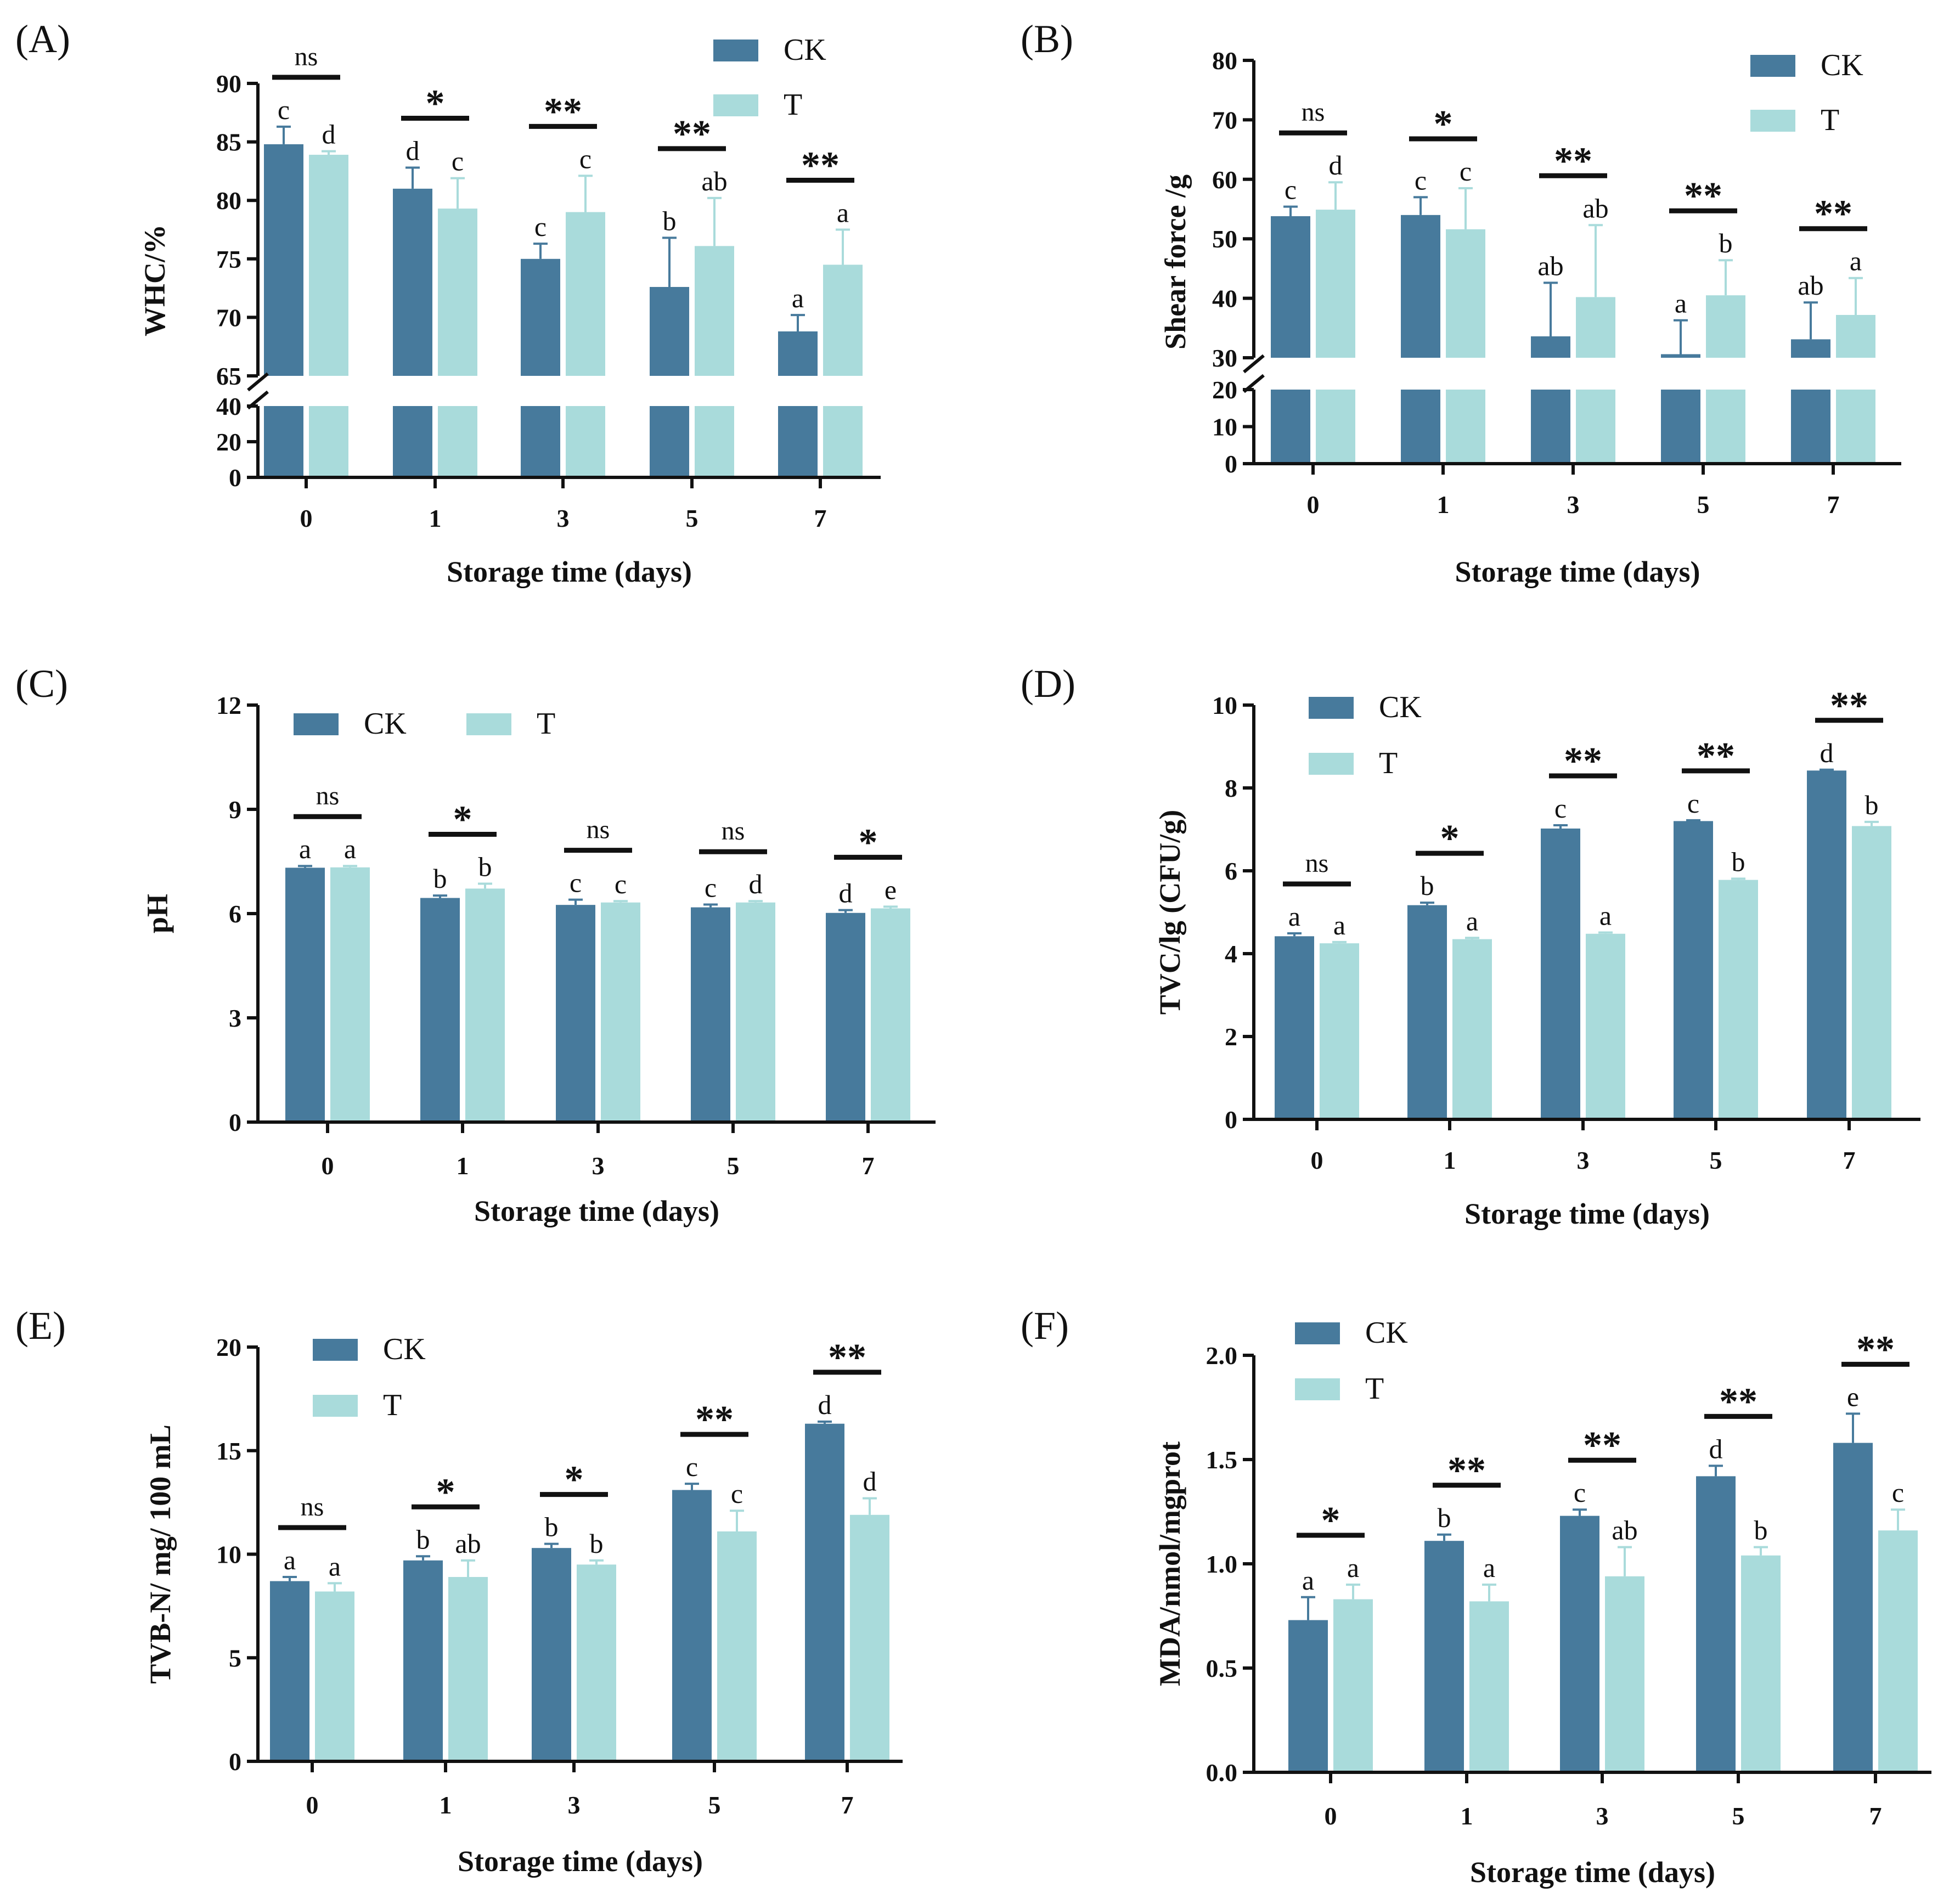  Describe the element at coordinates (229, 1555) in the screenshot. I see `y-tick-label: 10` at that location.